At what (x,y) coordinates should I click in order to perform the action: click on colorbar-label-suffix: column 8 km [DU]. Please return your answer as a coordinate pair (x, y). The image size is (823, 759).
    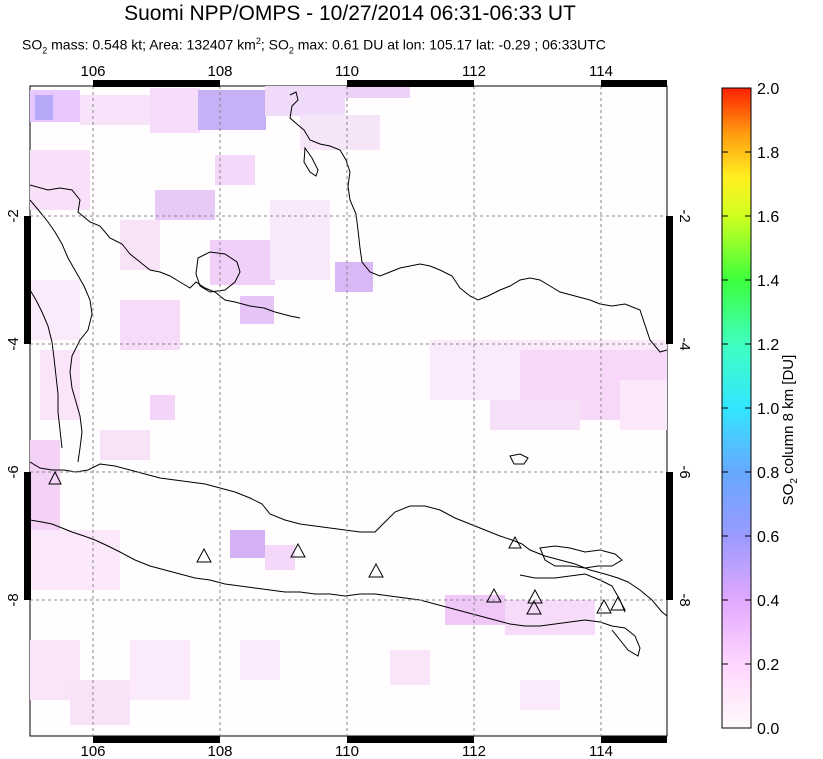
    Looking at the image, I should click on (788, 416).